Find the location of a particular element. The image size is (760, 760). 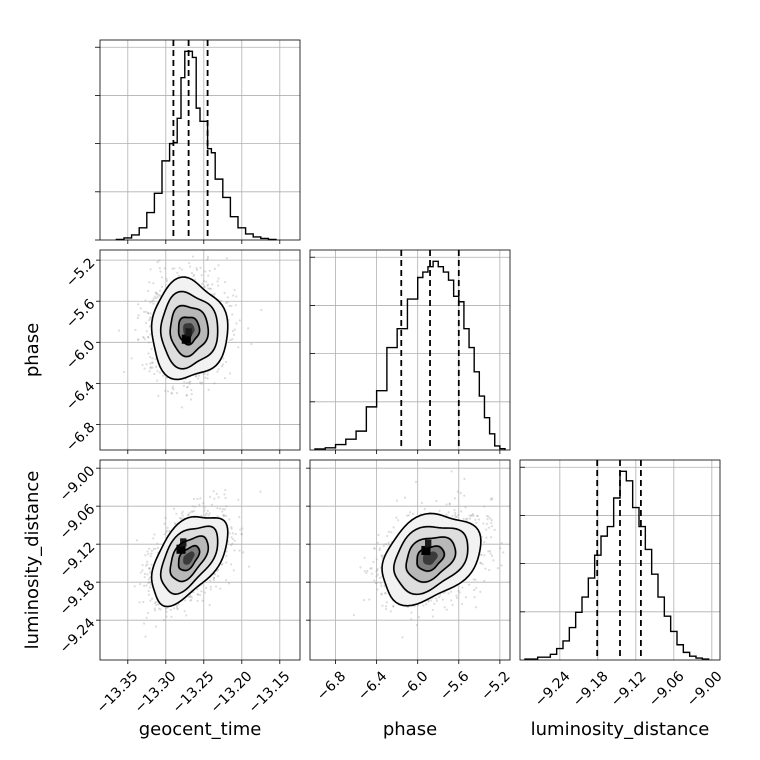

x-tick-label: −9.00 is located at coordinates (705, 689).